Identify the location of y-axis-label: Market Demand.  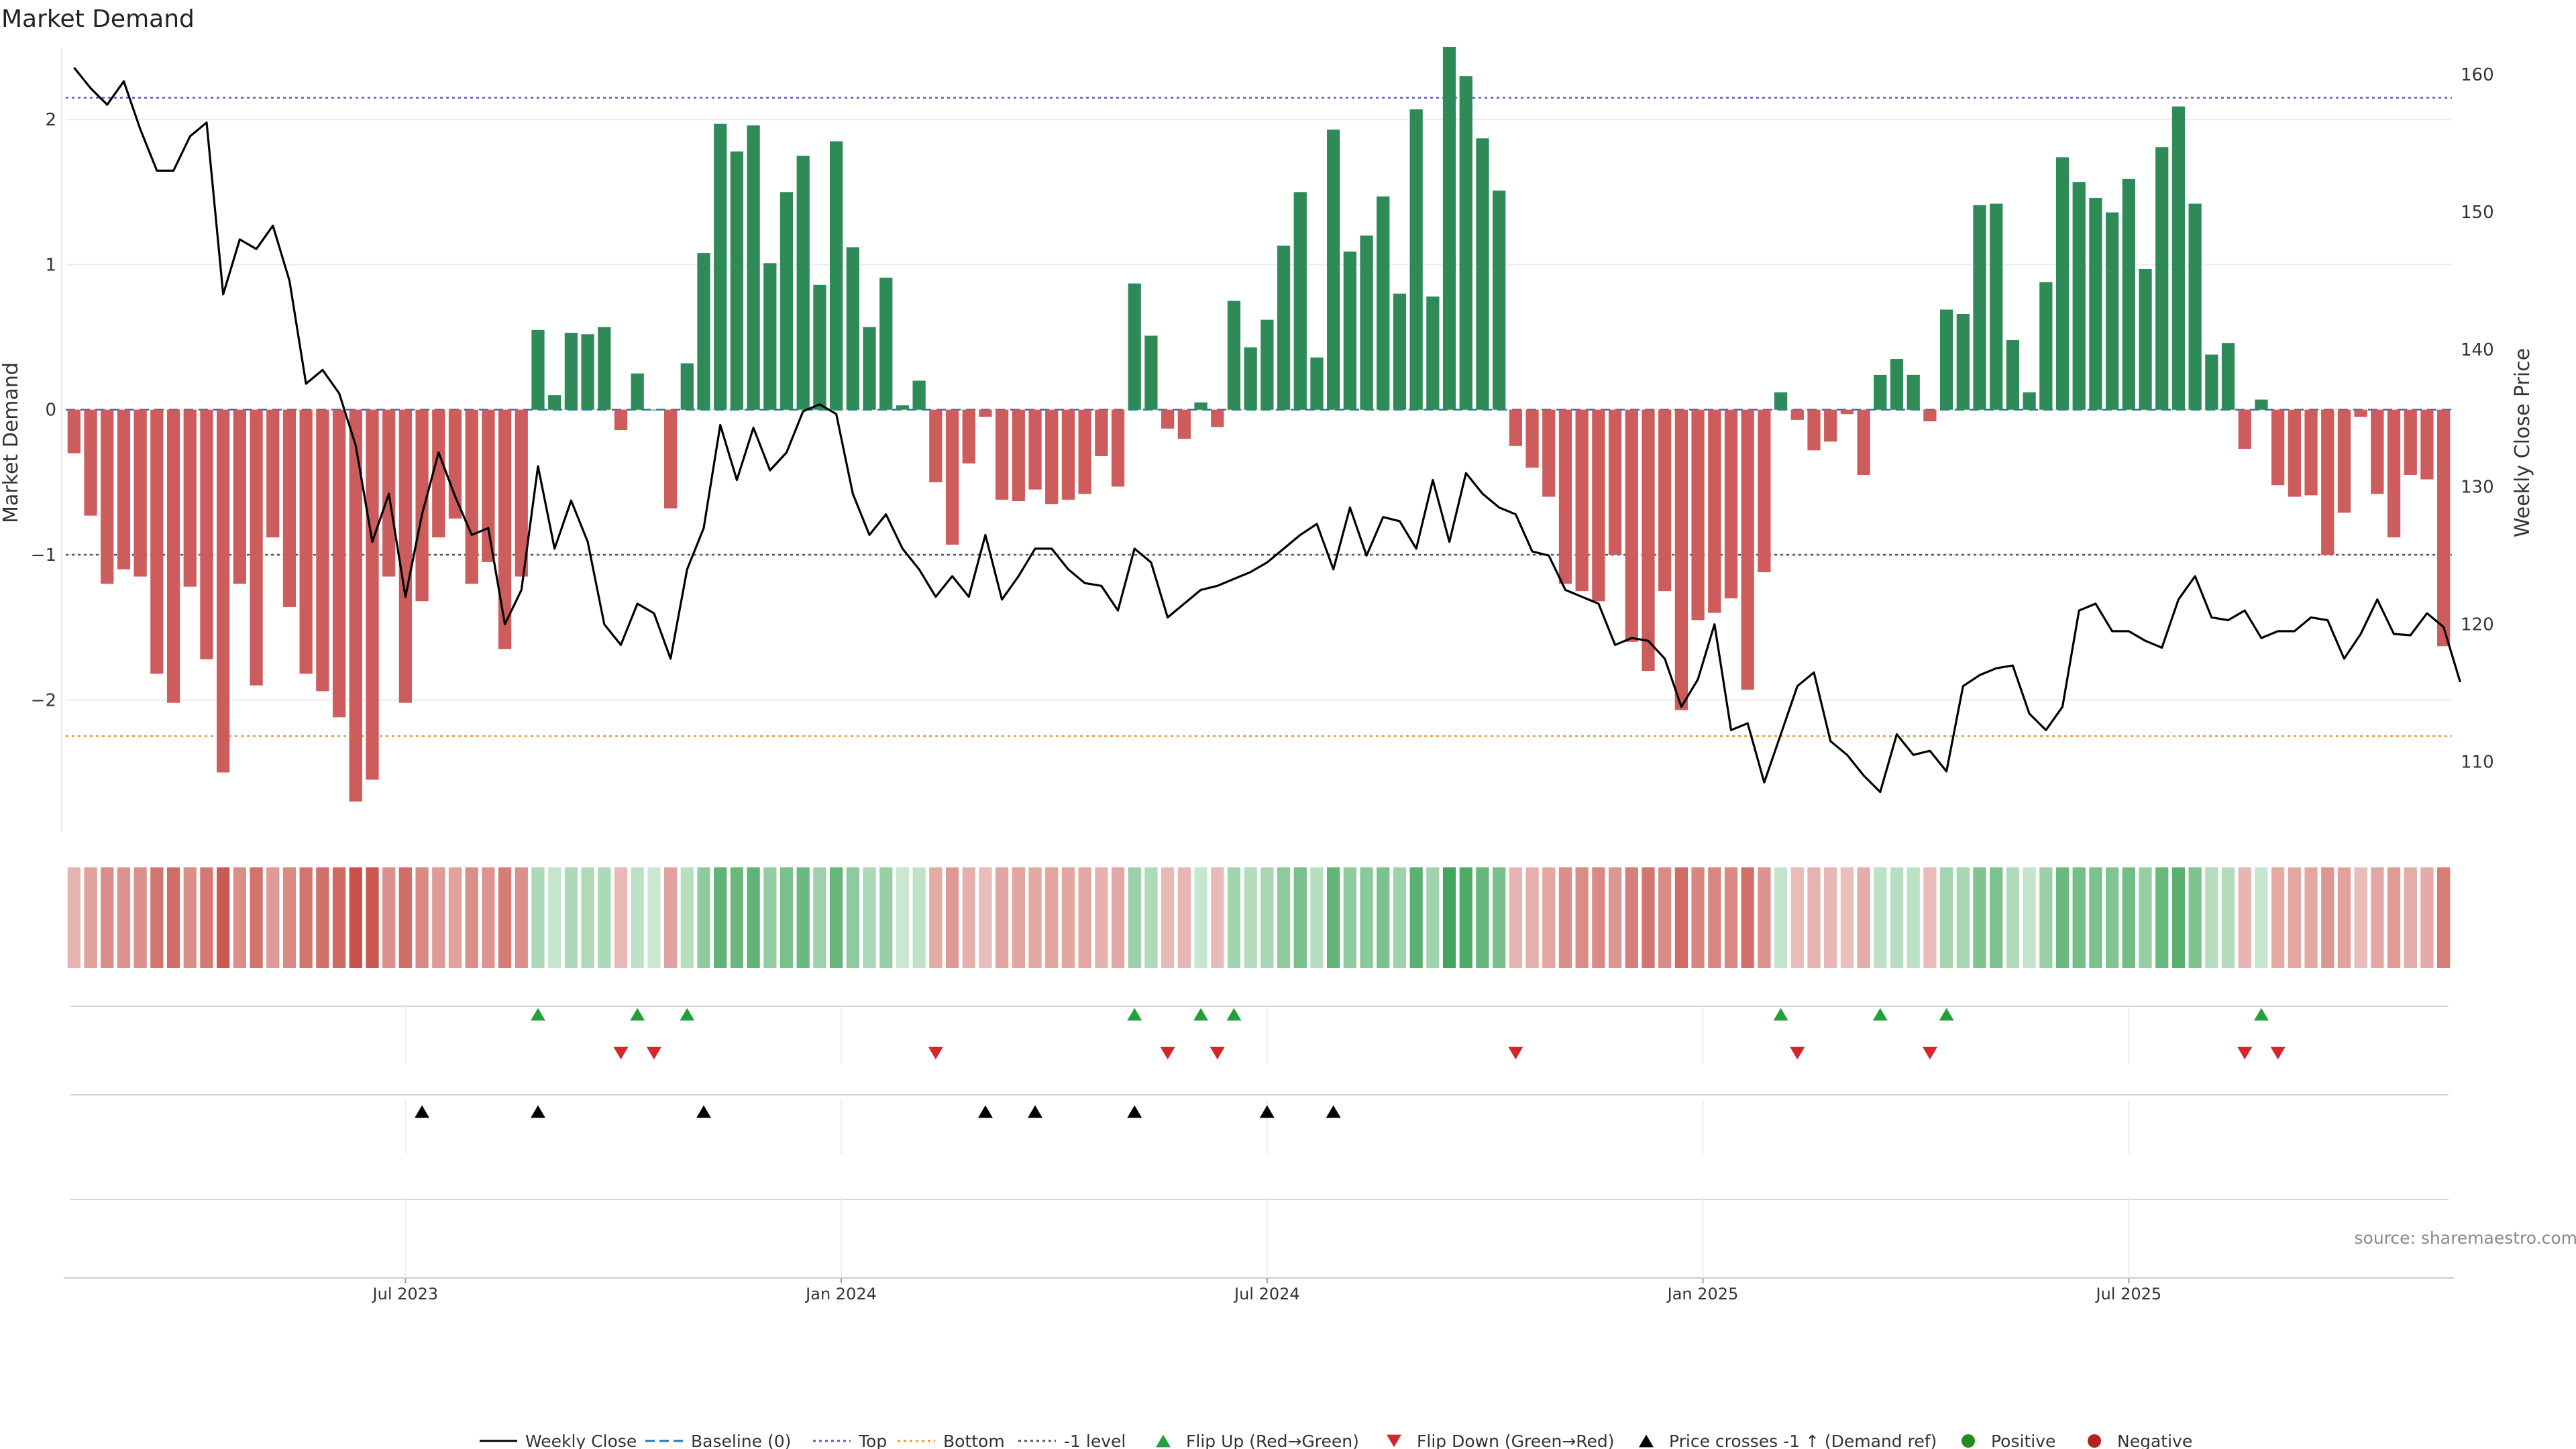
(11, 442).